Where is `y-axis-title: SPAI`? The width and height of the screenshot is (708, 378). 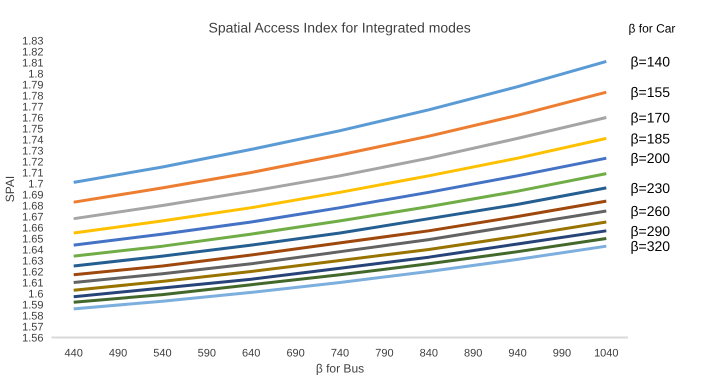 y-axis-title: SPAI is located at coordinates (10, 189).